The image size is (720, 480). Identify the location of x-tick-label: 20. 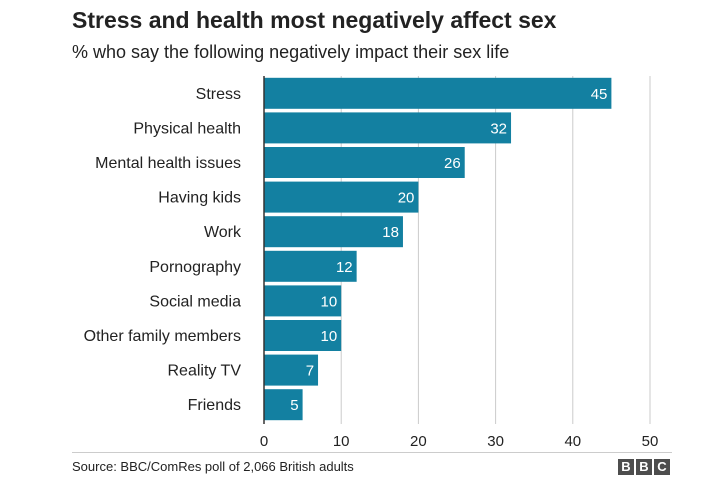
(418, 441).